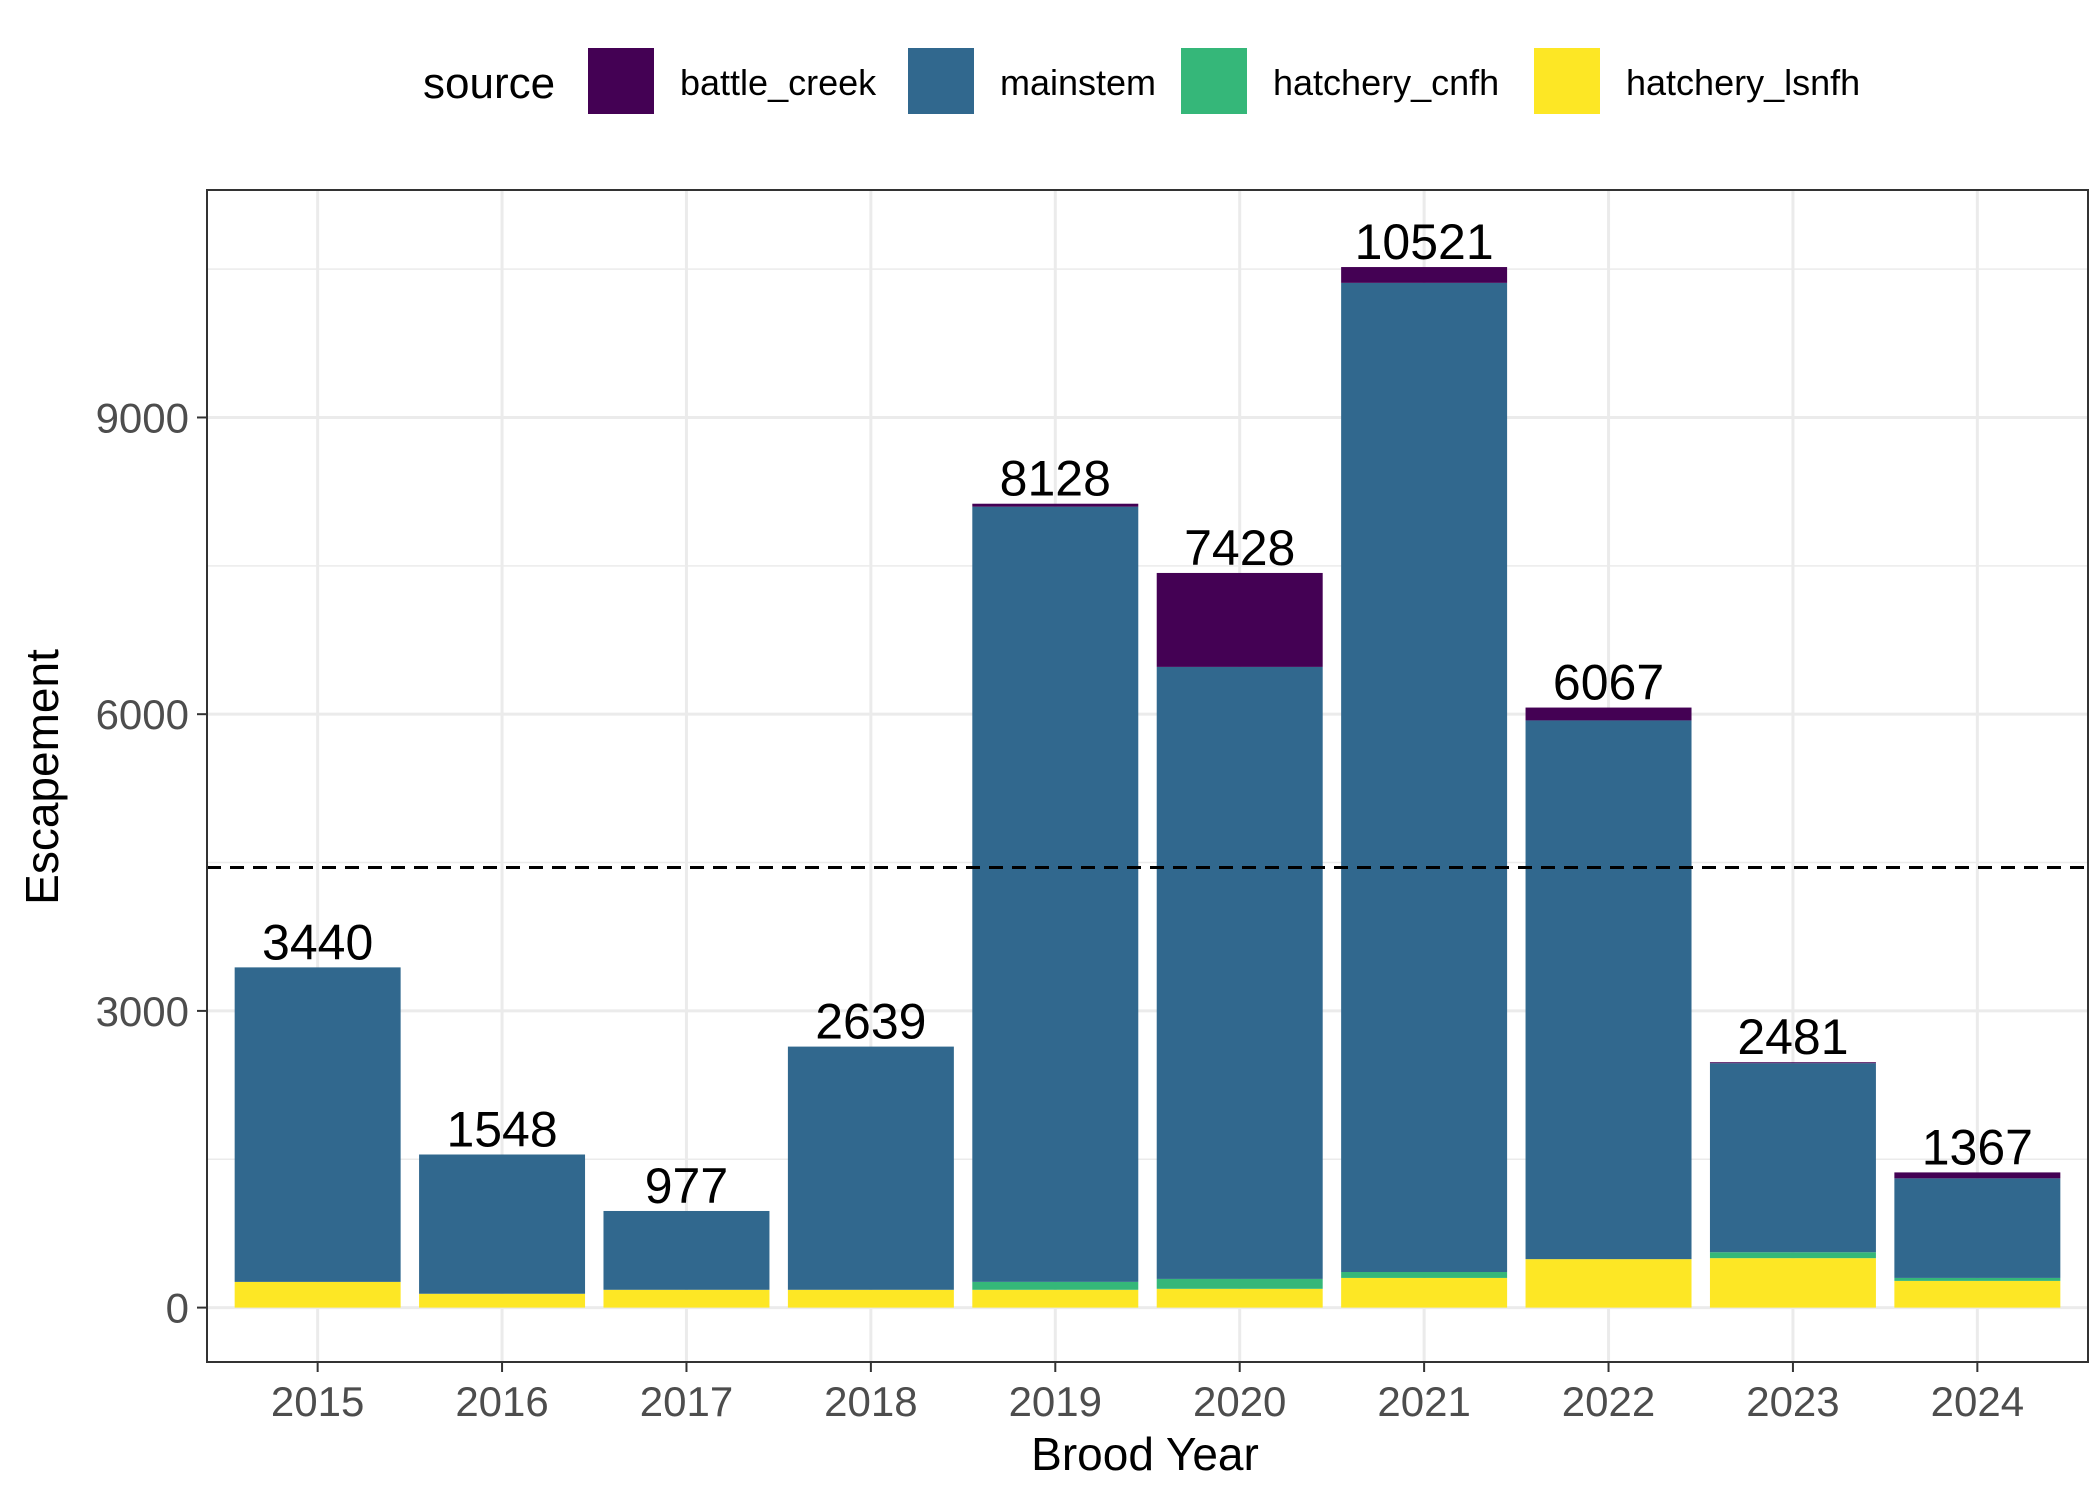 Image resolution: width=2100 pixels, height=1500 pixels. Describe the element at coordinates (1424, 1274) in the screenshot. I see `bar-segment-hatchery_cnfh-2021` at that location.